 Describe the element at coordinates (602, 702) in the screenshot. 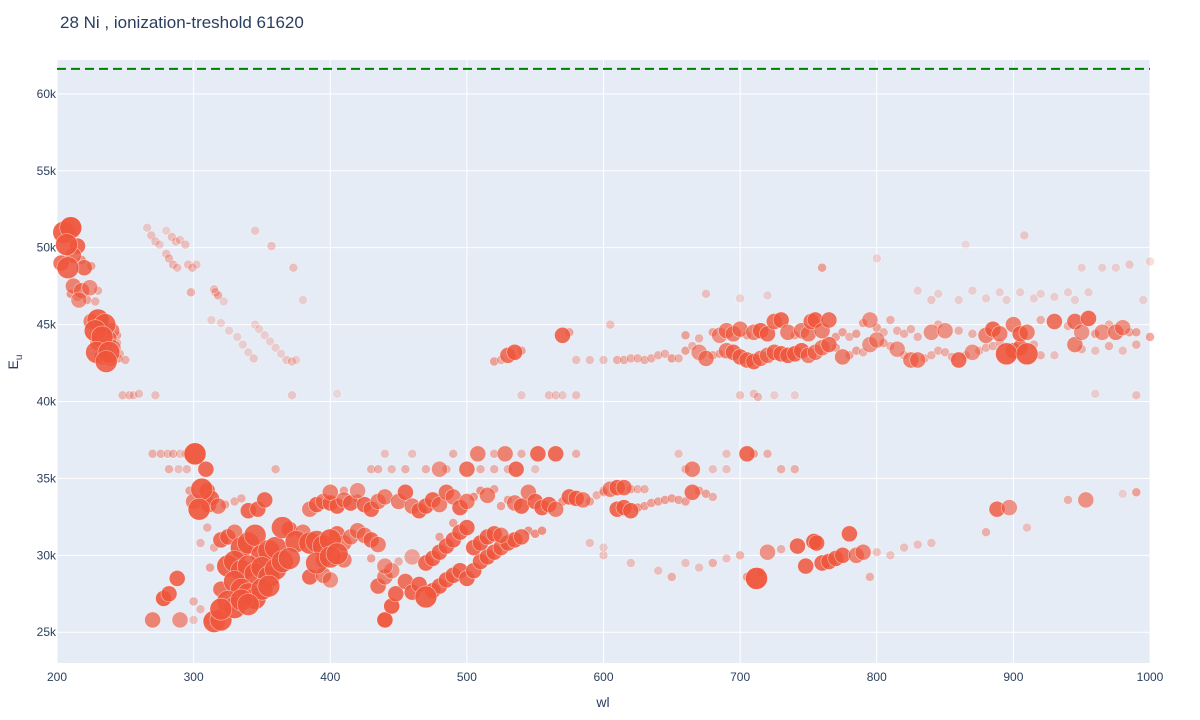

I see `x-axis-title: wl` at that location.